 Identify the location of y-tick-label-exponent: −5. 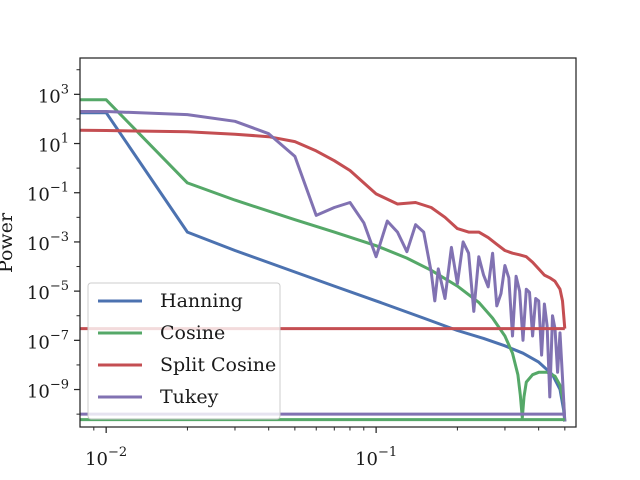
(59, 286).